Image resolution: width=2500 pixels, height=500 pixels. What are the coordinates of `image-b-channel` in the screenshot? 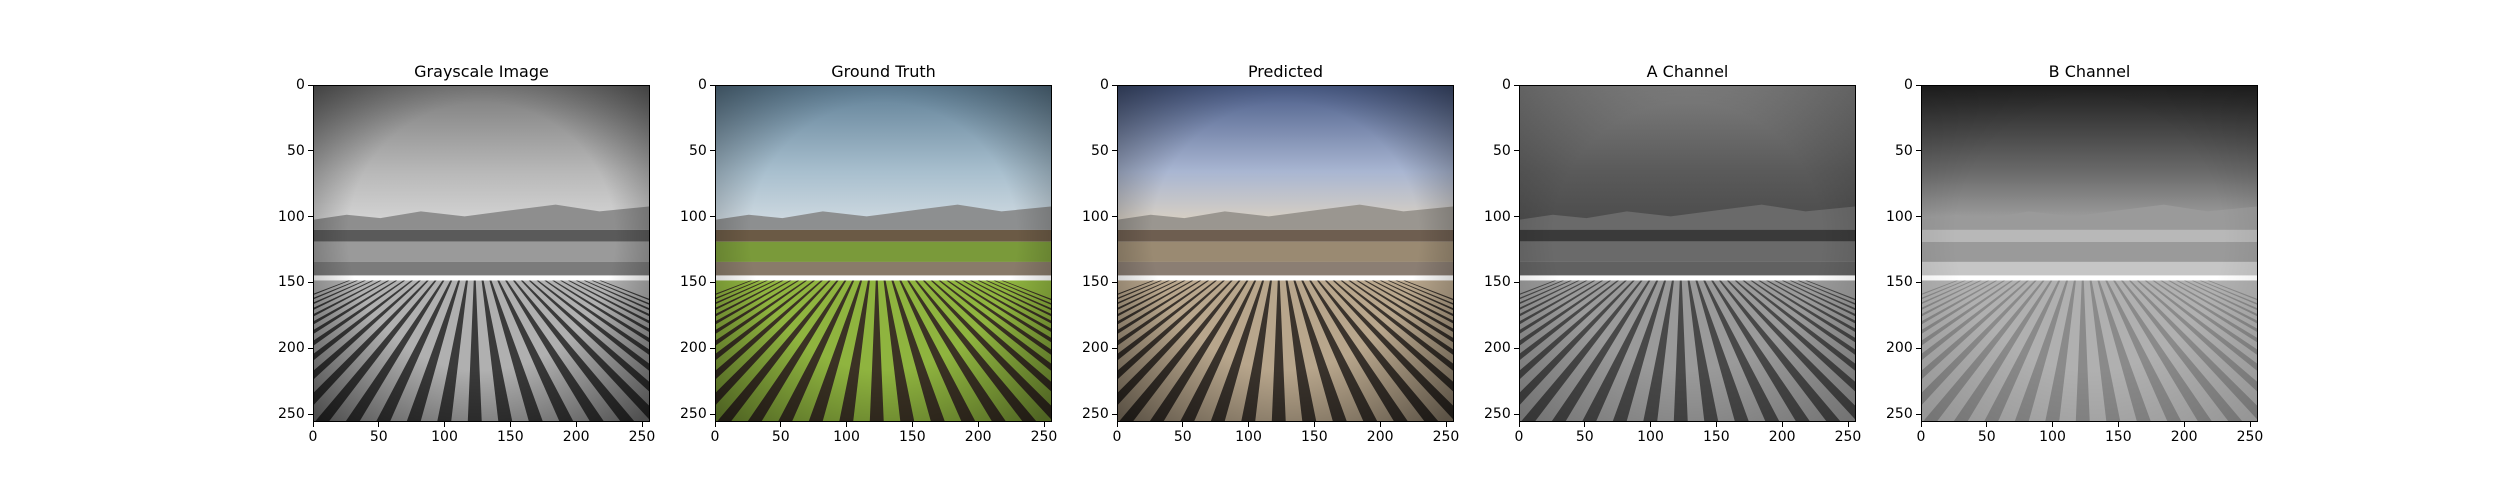 It's located at (2089, 253).